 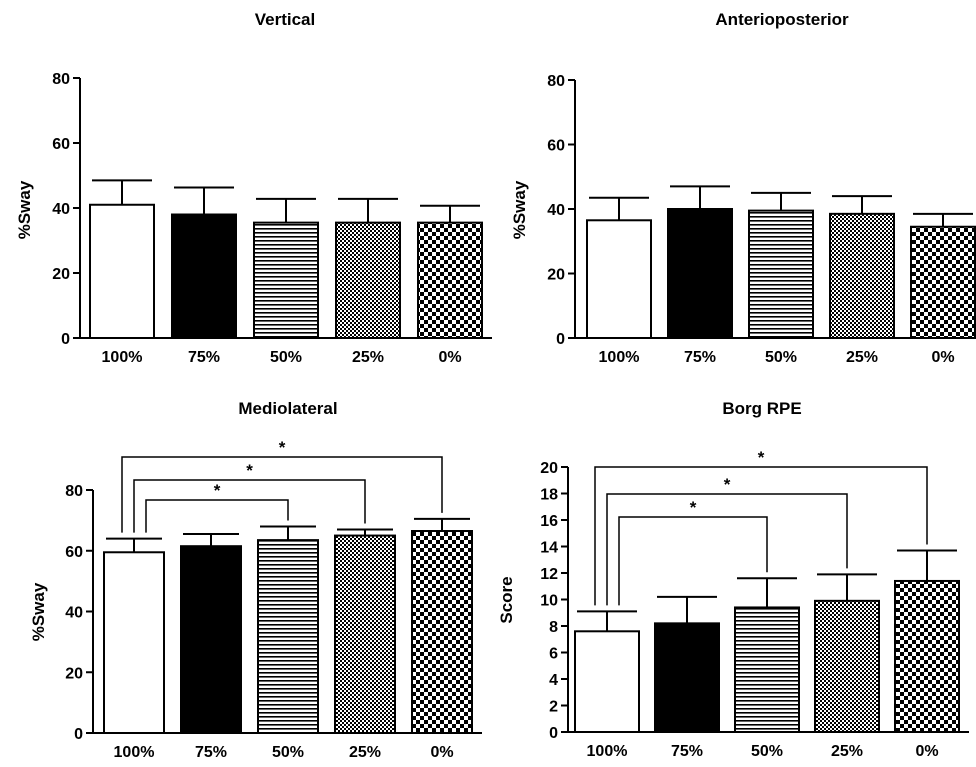 I want to click on y-axis-label: Score, so click(x=506, y=599).